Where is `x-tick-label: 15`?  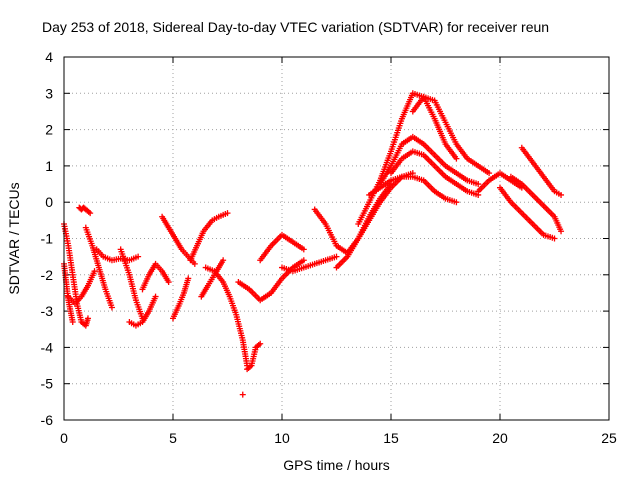 x-tick-label: 15 is located at coordinates (391, 438).